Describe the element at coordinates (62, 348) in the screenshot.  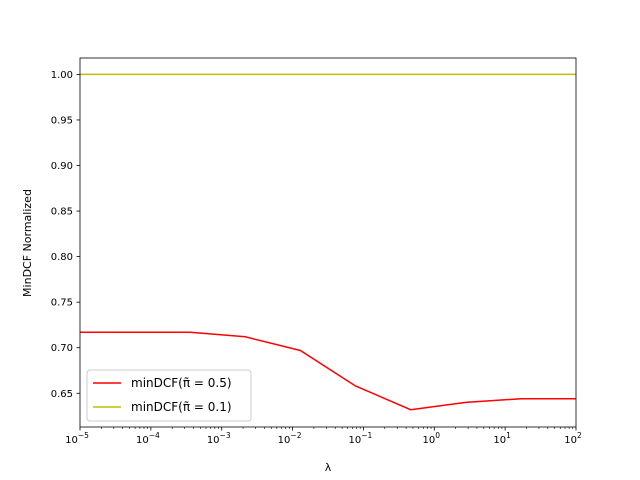
I see `y-tick-label-1: 0.70` at that location.